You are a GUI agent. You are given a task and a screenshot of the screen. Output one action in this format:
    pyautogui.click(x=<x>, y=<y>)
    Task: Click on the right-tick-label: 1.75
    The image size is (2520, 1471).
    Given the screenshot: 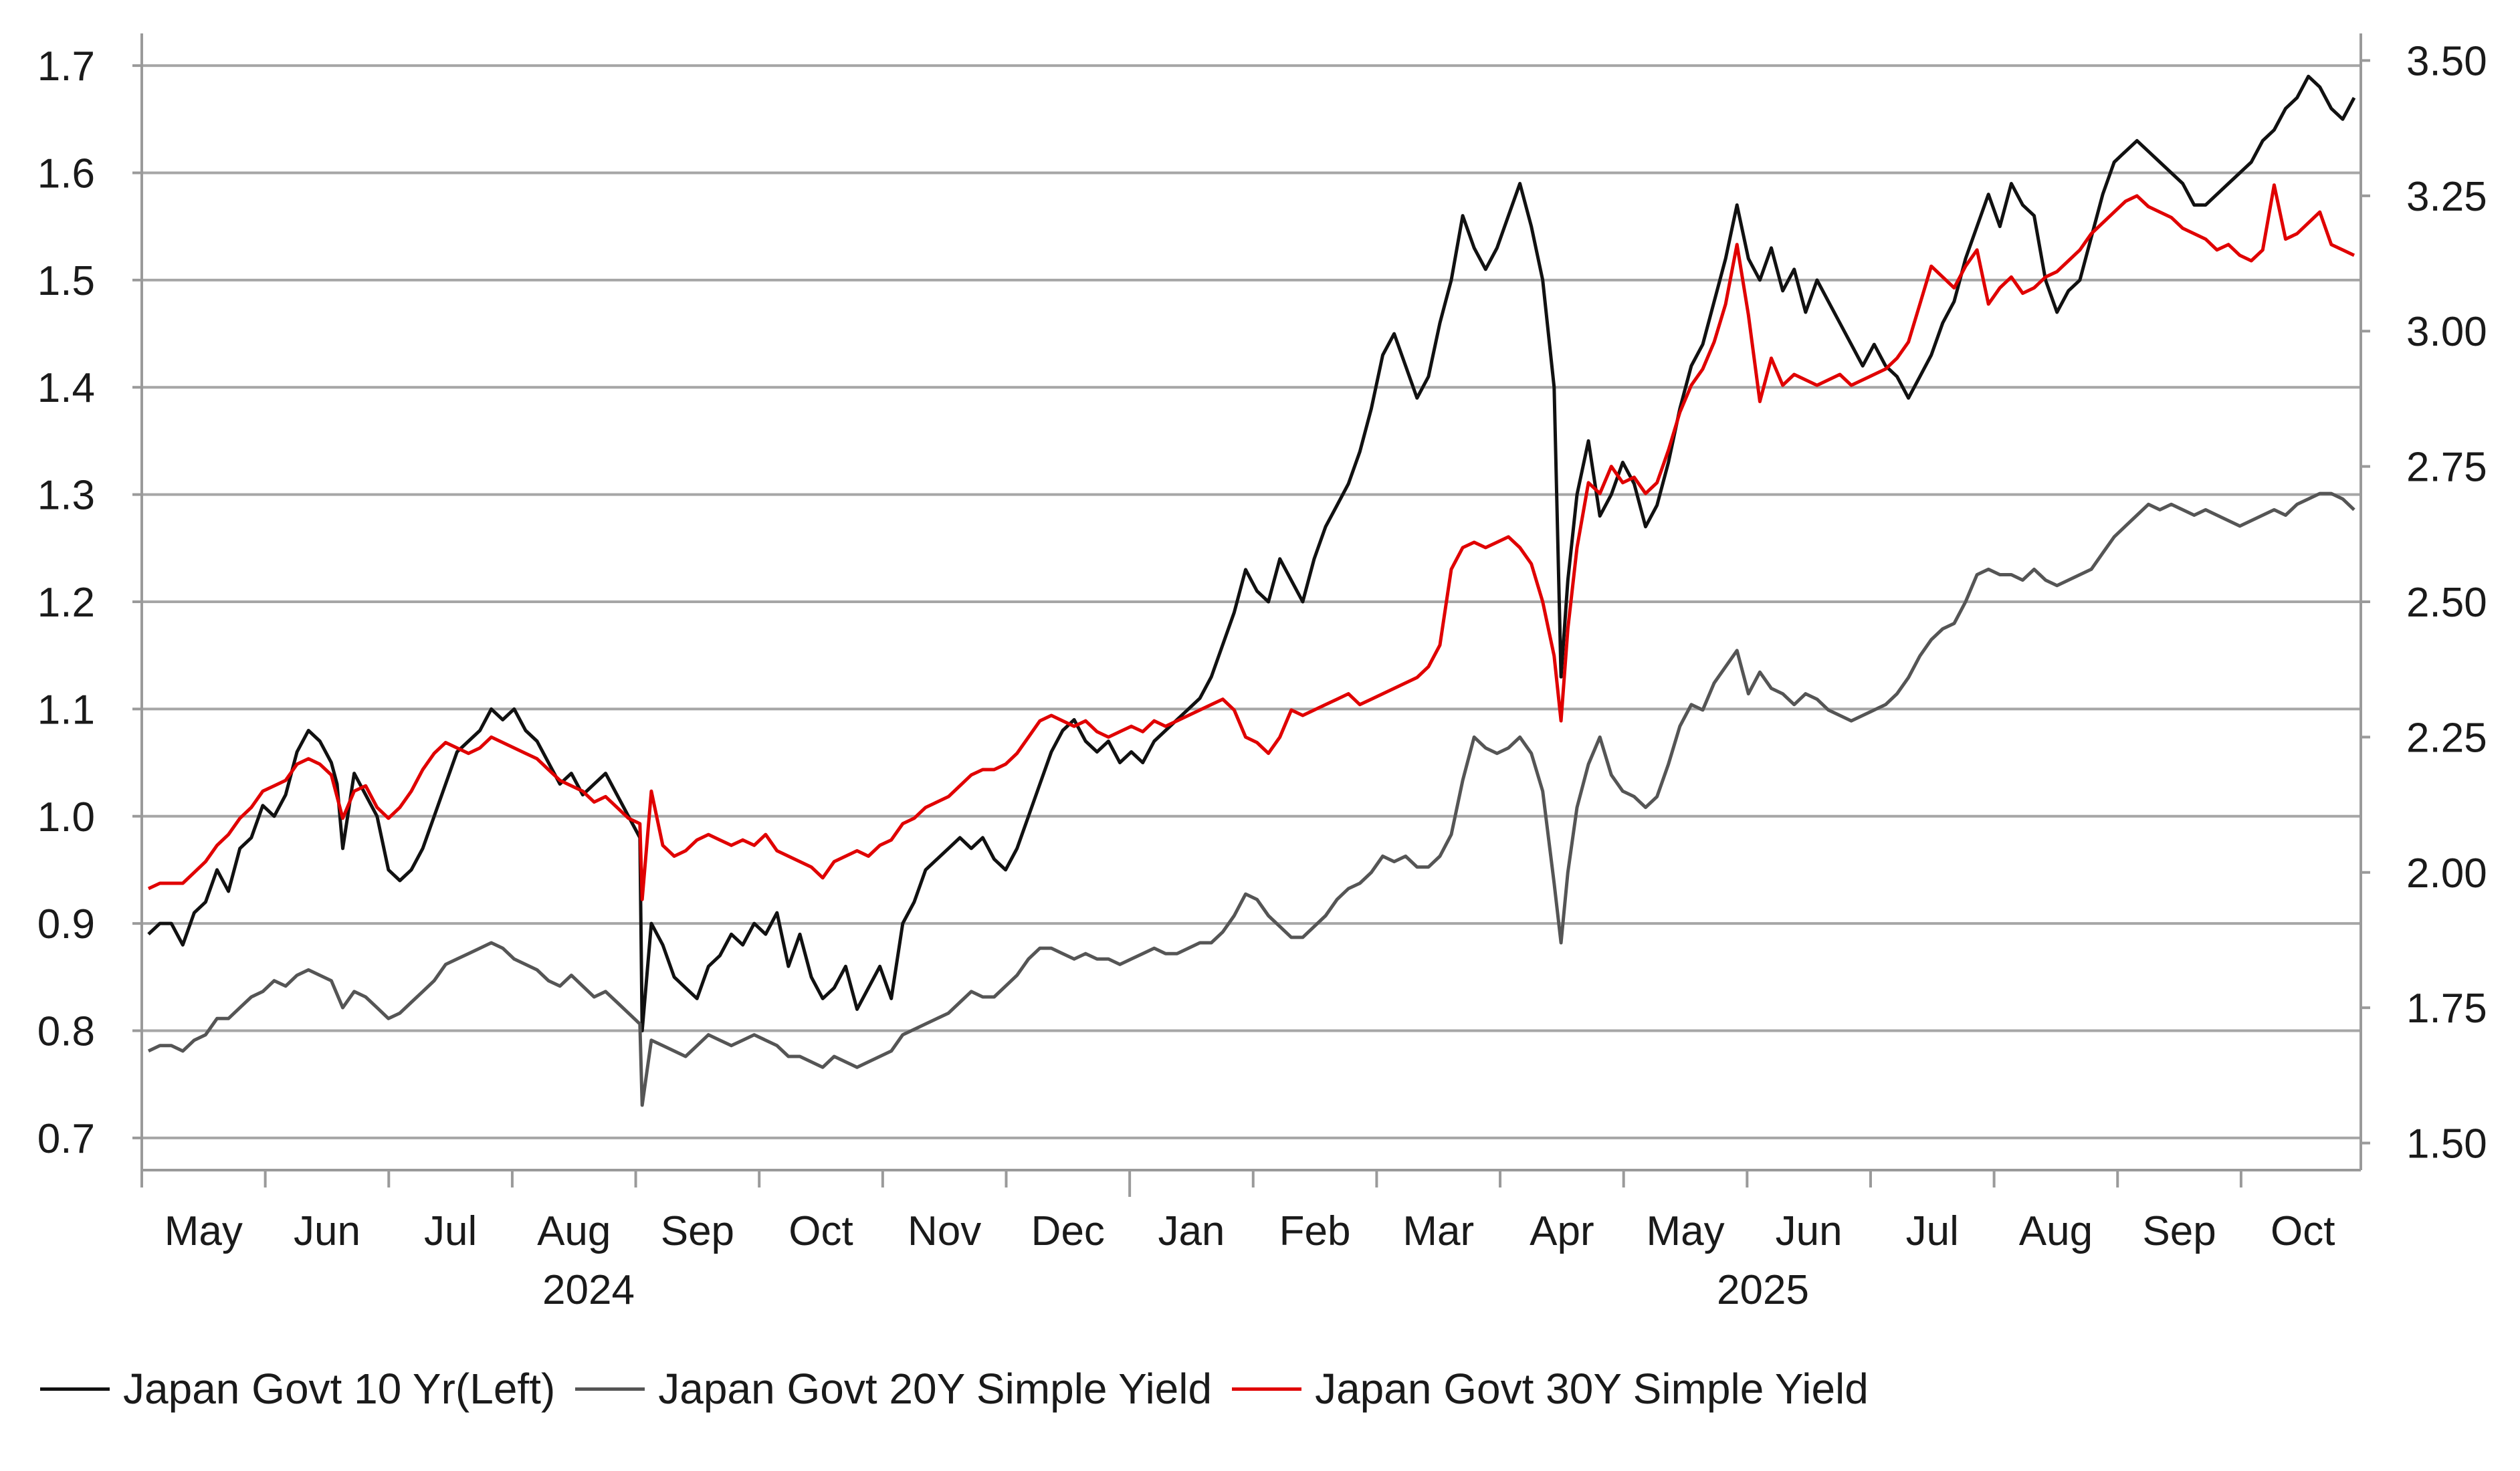 What is the action you would take?
    pyautogui.click(x=2446, y=1009)
    